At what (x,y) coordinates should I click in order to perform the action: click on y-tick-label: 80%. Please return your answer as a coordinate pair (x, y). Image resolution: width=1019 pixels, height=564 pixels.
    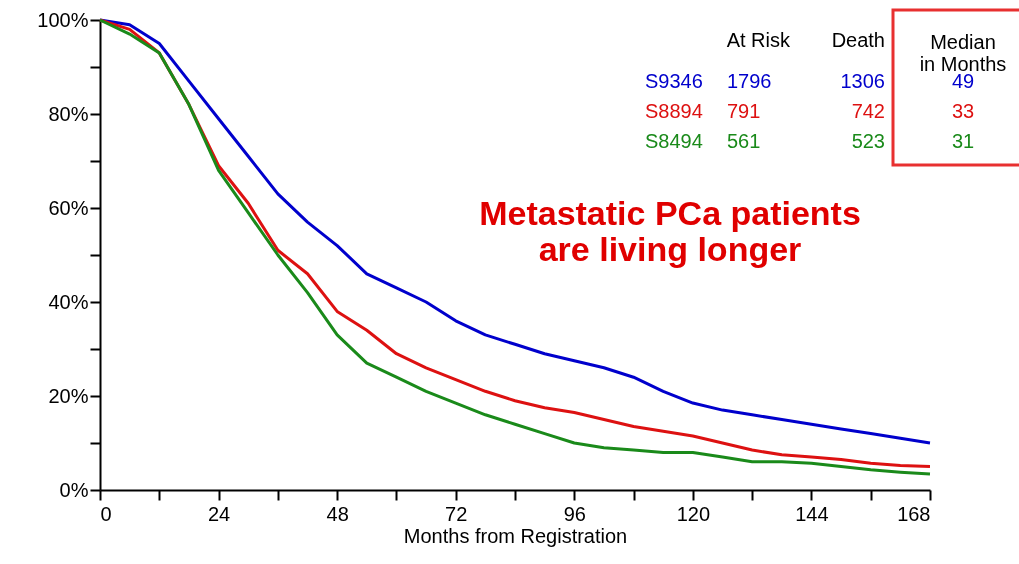
    Looking at the image, I should click on (68, 113).